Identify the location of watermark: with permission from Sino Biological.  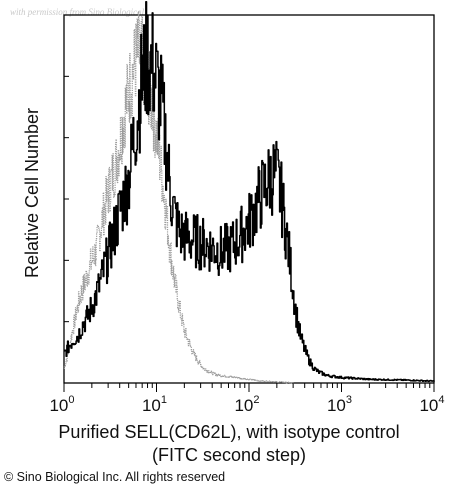
(77, 12).